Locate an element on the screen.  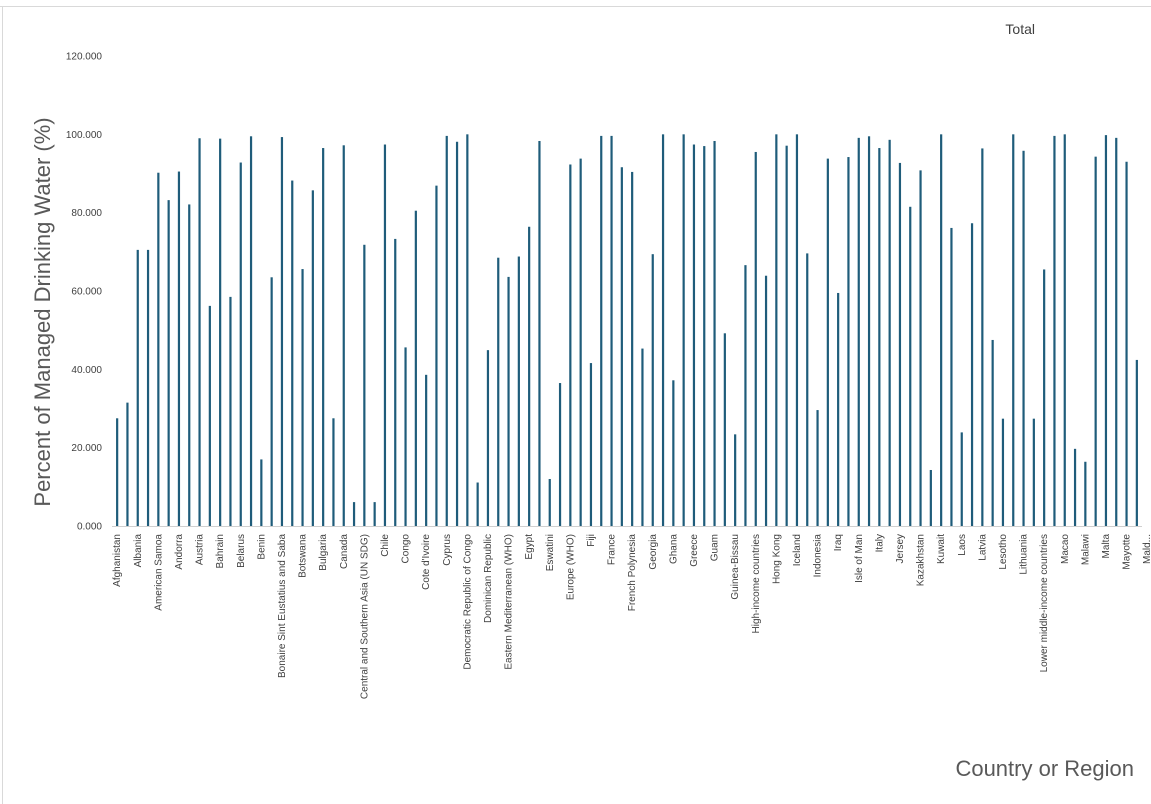
y-tick-label: 100.000 is located at coordinates (84, 135).